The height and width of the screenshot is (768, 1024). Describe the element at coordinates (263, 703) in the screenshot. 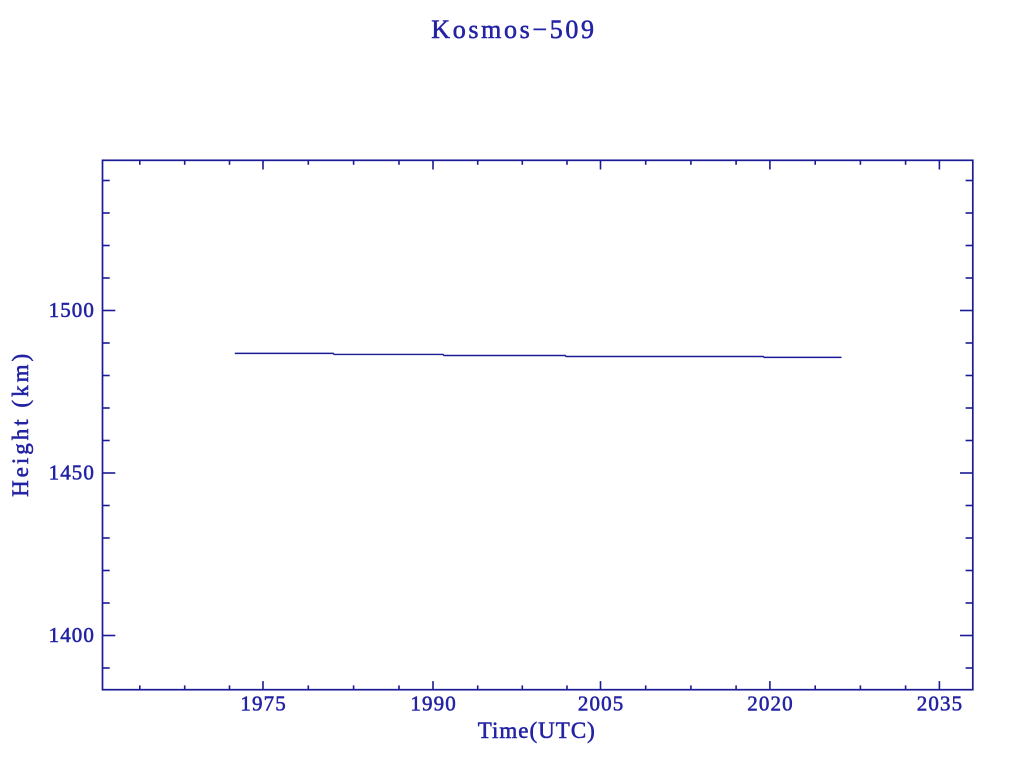

I see `svg-text: 1975` at that location.